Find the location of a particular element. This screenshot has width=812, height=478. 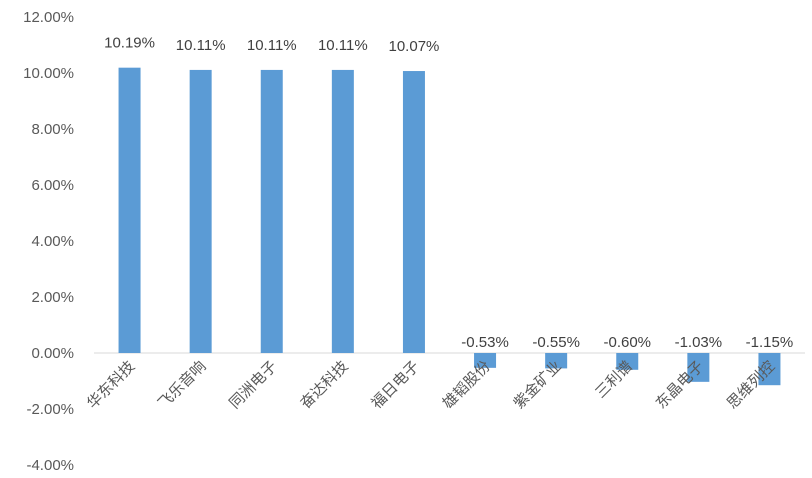

y-tick-label: 2.00% is located at coordinates (52, 297).